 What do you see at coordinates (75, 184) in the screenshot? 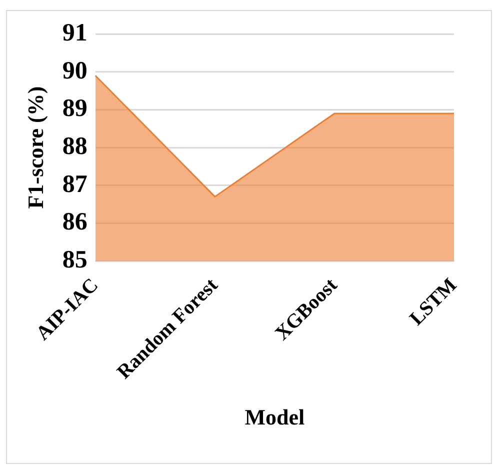
I see `y-tick-label: 87` at bounding box center [75, 184].